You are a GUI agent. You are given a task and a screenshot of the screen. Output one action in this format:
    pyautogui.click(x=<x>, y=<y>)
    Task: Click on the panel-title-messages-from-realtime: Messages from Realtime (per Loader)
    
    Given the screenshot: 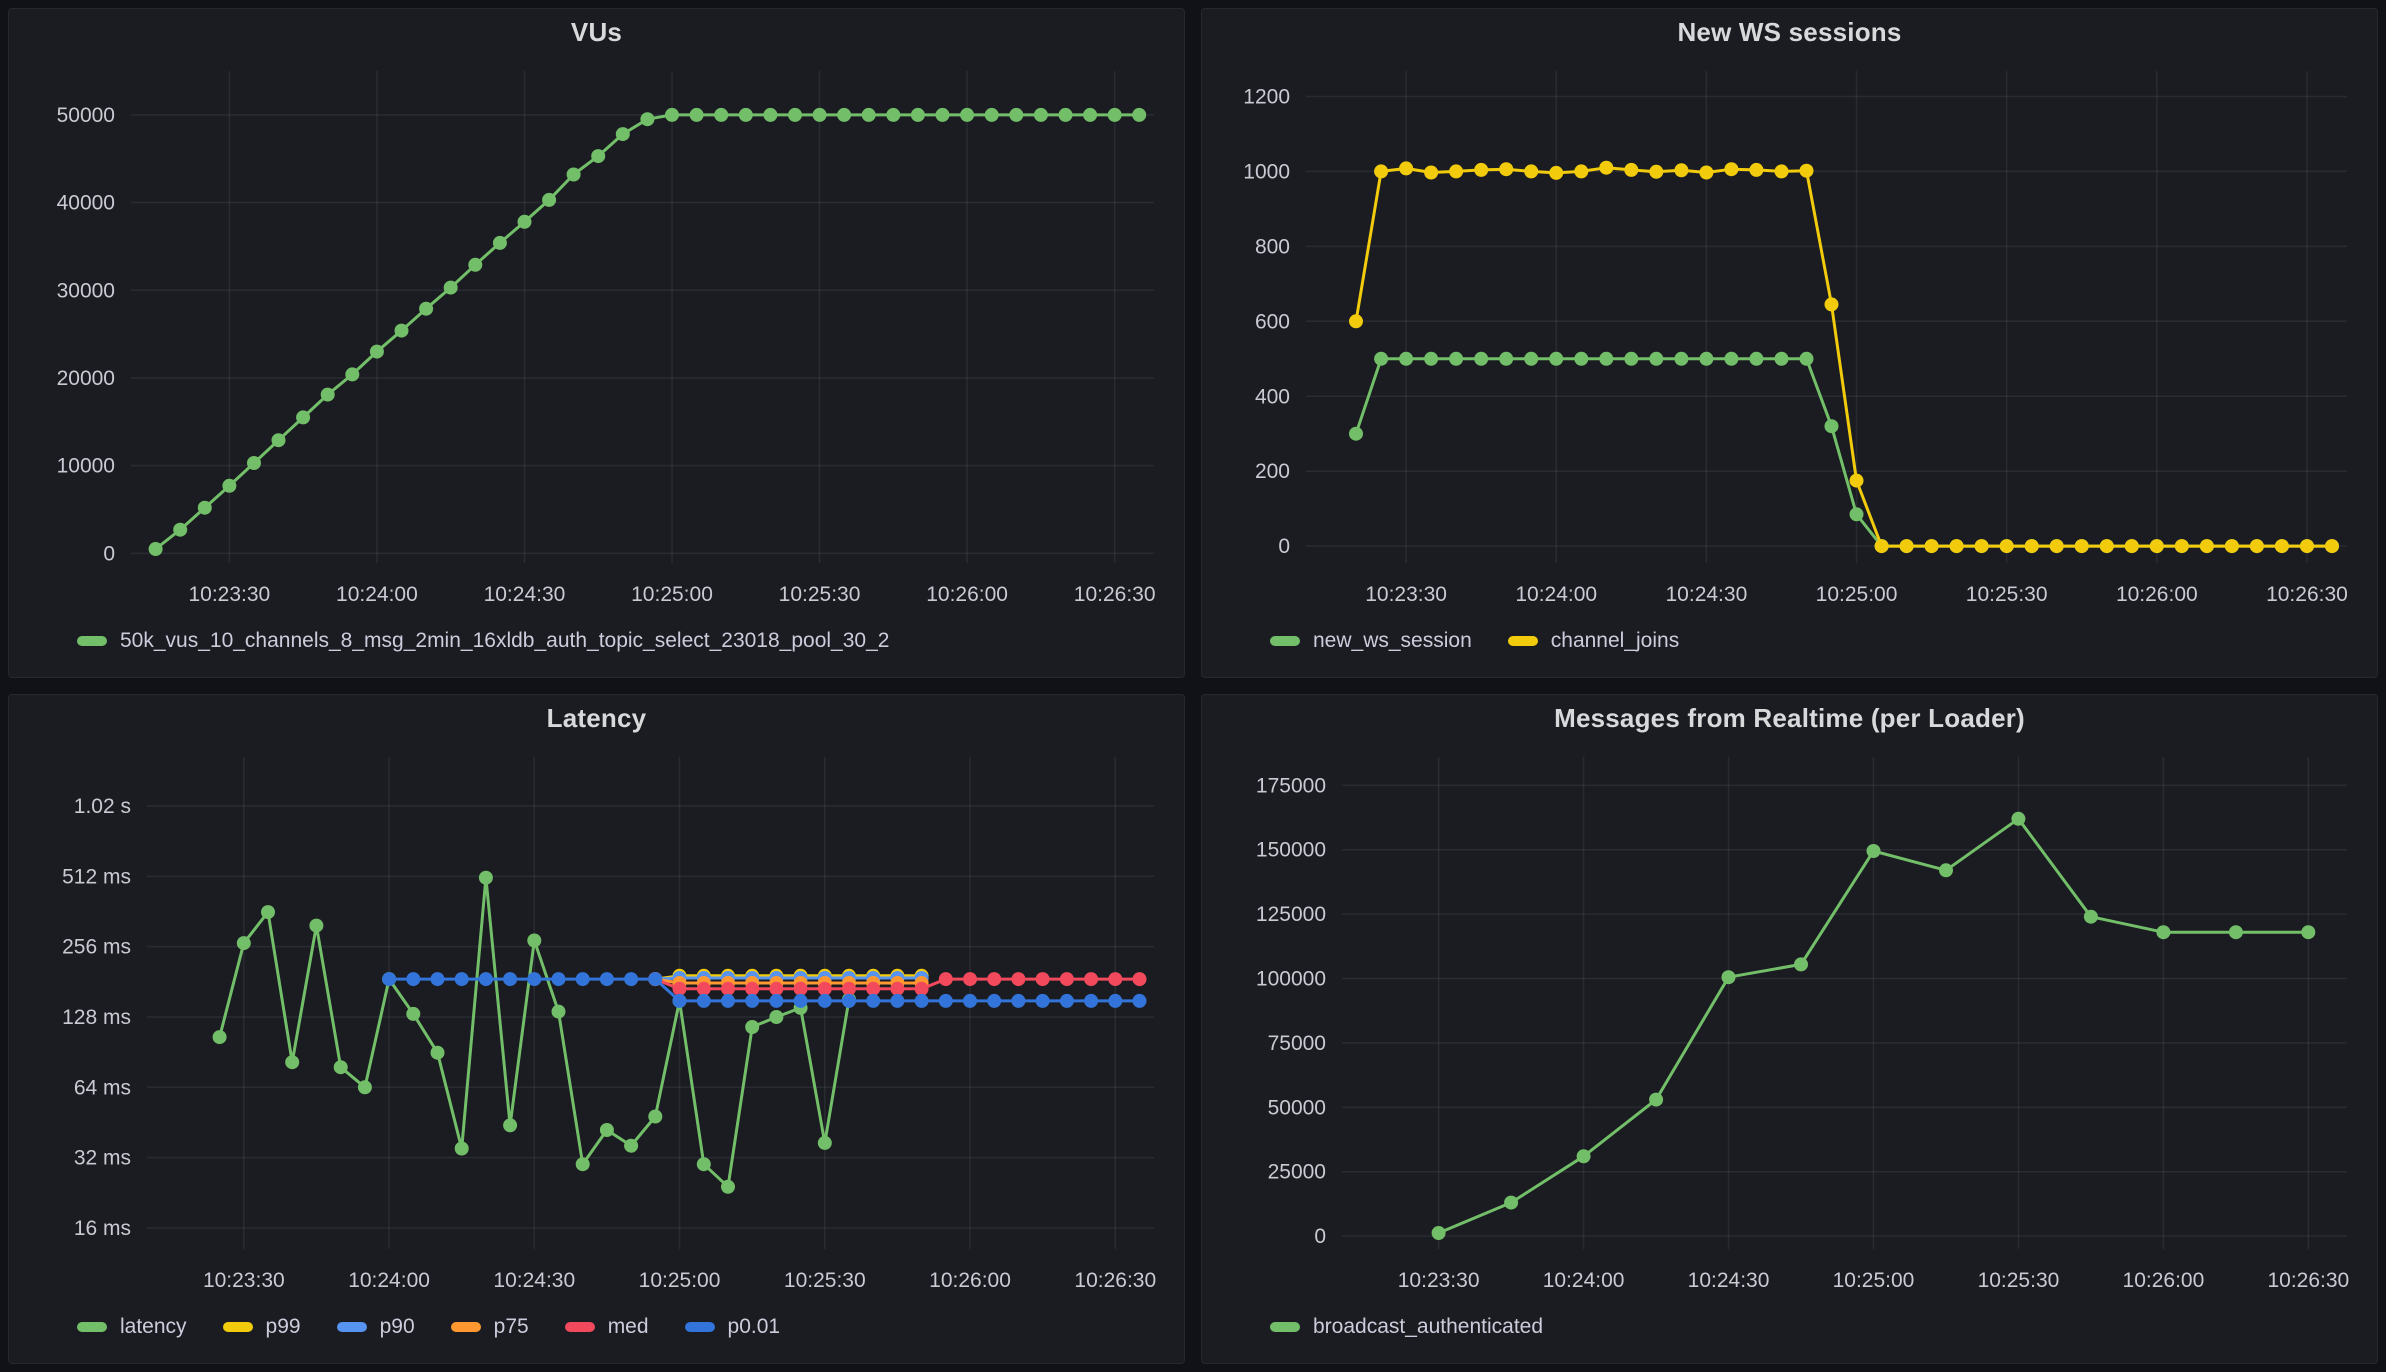 What is the action you would take?
    pyautogui.click(x=1789, y=717)
    